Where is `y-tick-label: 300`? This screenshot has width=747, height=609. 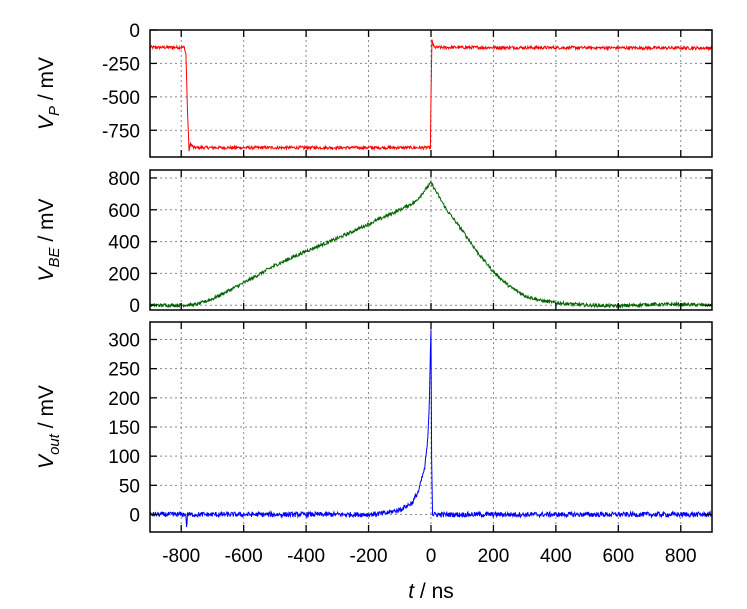
y-tick-label: 300 is located at coordinates (124, 341).